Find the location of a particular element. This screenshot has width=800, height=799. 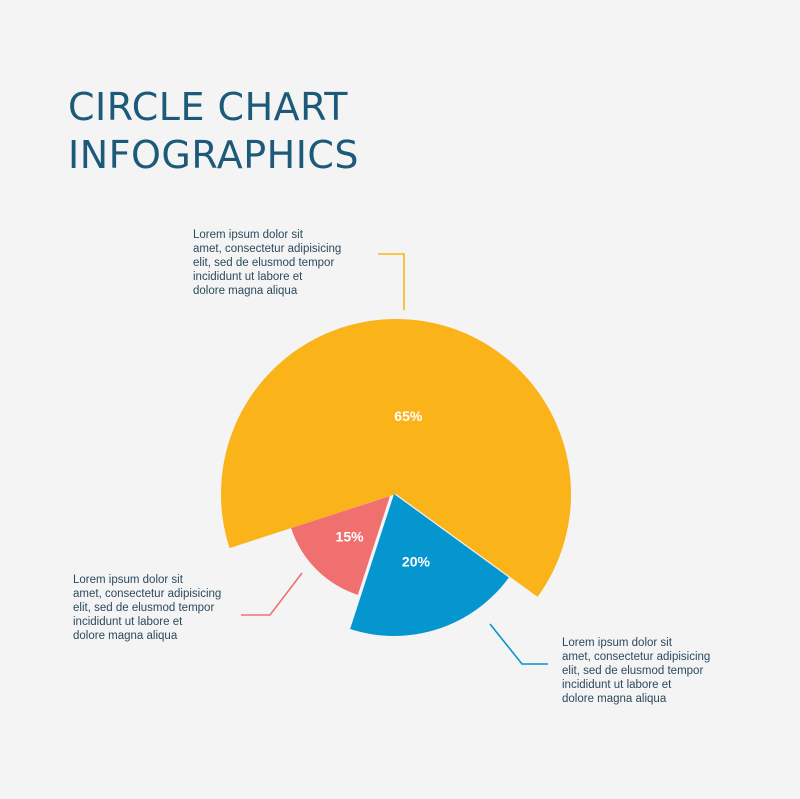

slice-label-15pct: 15% is located at coordinates (350, 536).